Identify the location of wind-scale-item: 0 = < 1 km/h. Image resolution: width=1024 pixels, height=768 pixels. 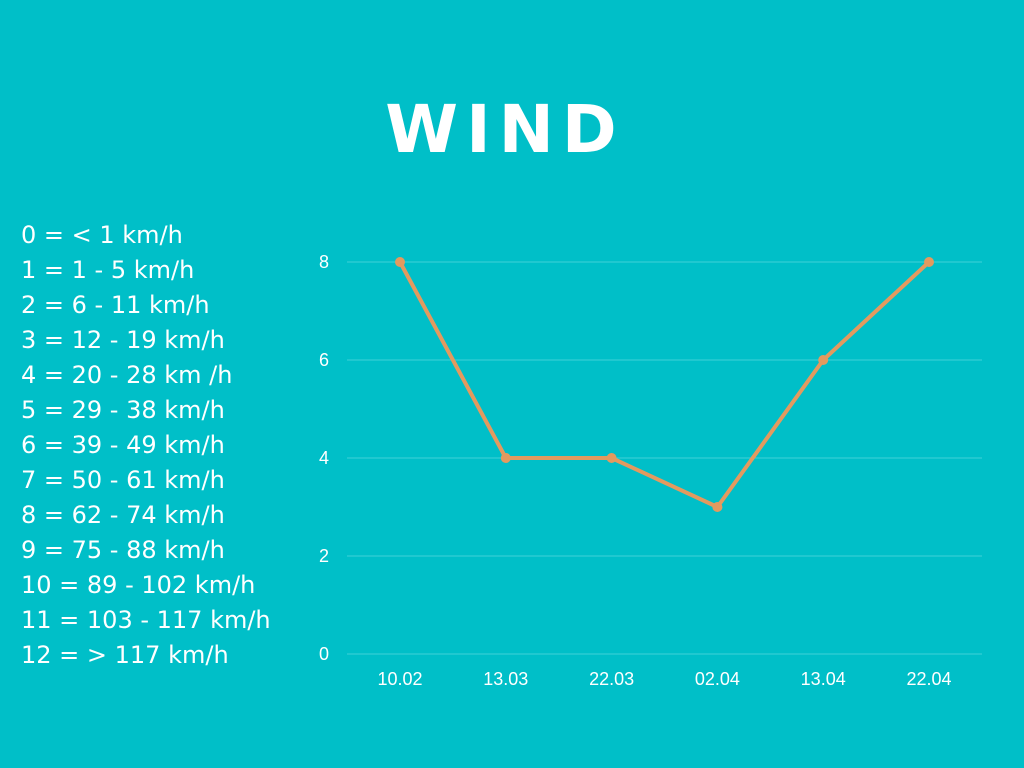
(102, 235).